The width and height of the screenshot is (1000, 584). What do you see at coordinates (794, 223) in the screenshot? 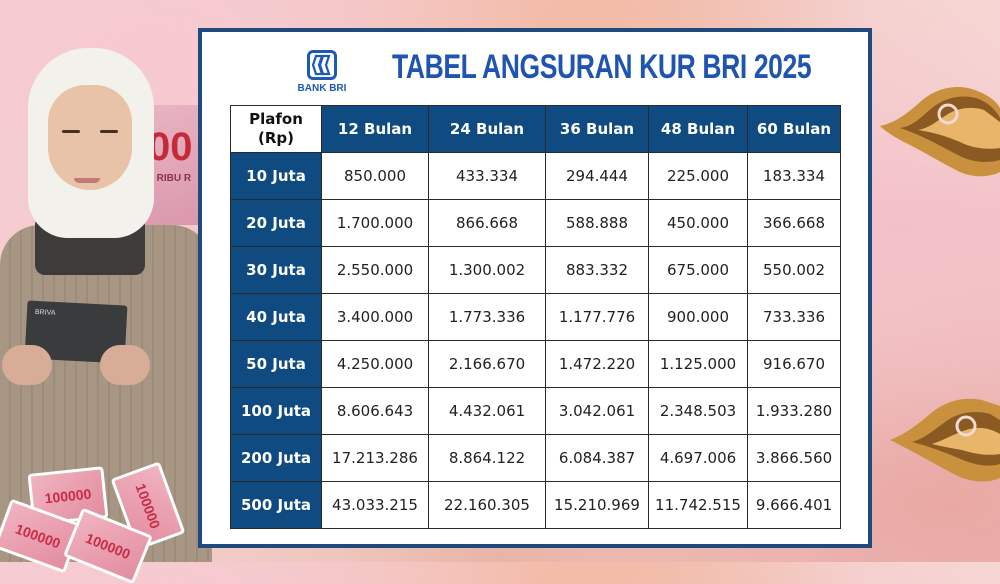
I see `table-cell: 366.668` at bounding box center [794, 223].